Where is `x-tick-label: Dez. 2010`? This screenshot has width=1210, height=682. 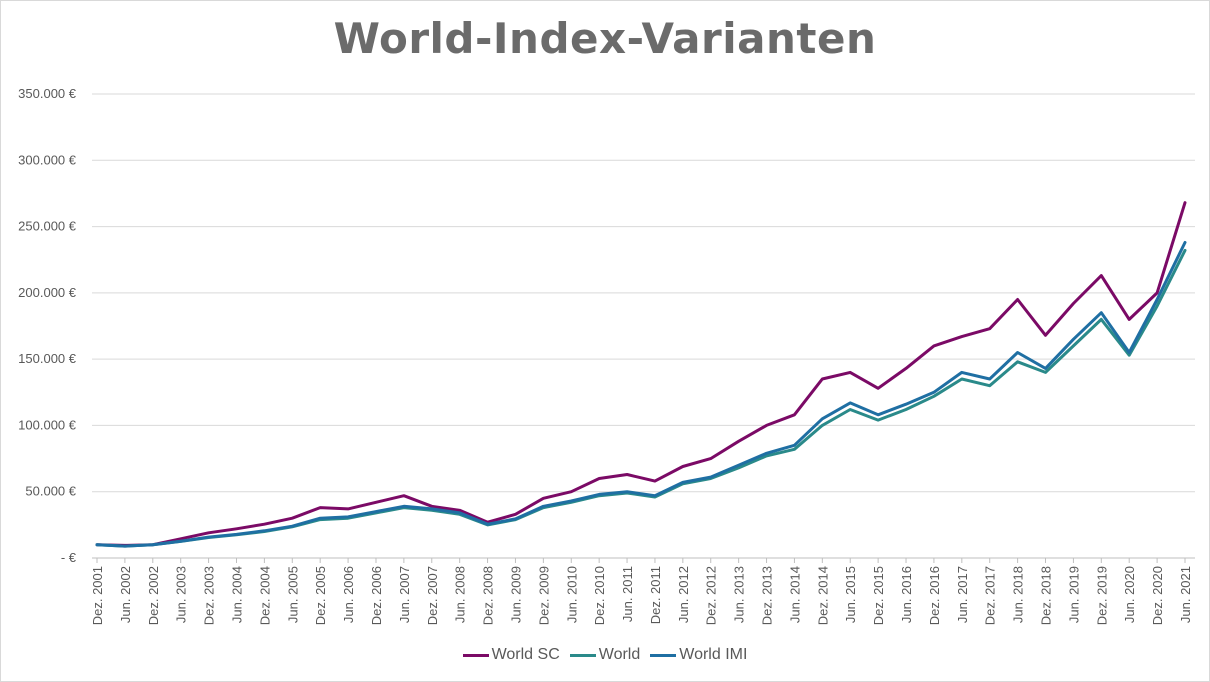
x-tick-label: Dez. 2010 is located at coordinates (599, 595).